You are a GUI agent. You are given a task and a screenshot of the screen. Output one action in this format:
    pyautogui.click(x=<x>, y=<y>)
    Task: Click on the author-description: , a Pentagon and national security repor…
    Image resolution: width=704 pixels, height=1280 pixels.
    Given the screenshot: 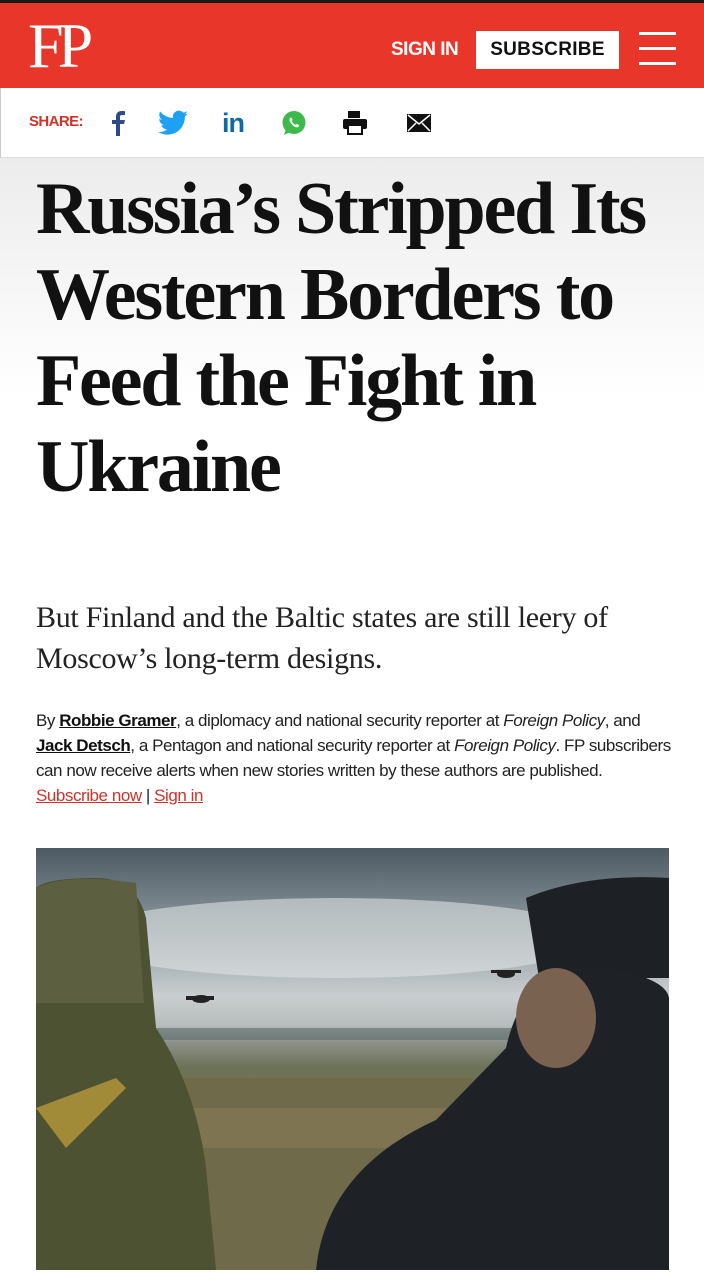 What is the action you would take?
    pyautogui.click(x=292, y=745)
    